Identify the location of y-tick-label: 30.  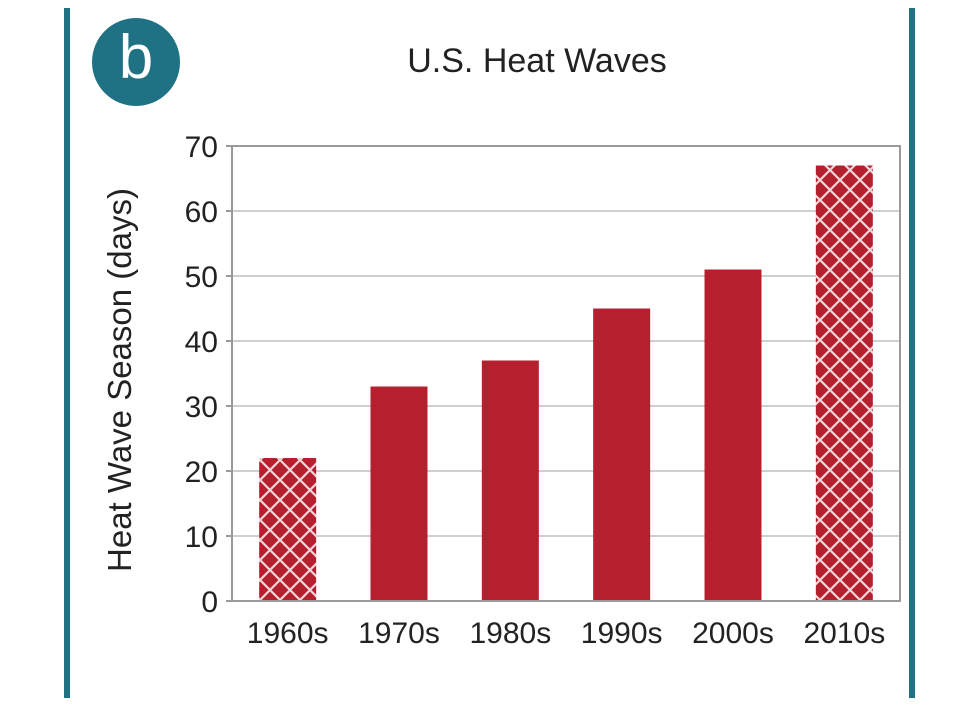
(201, 407).